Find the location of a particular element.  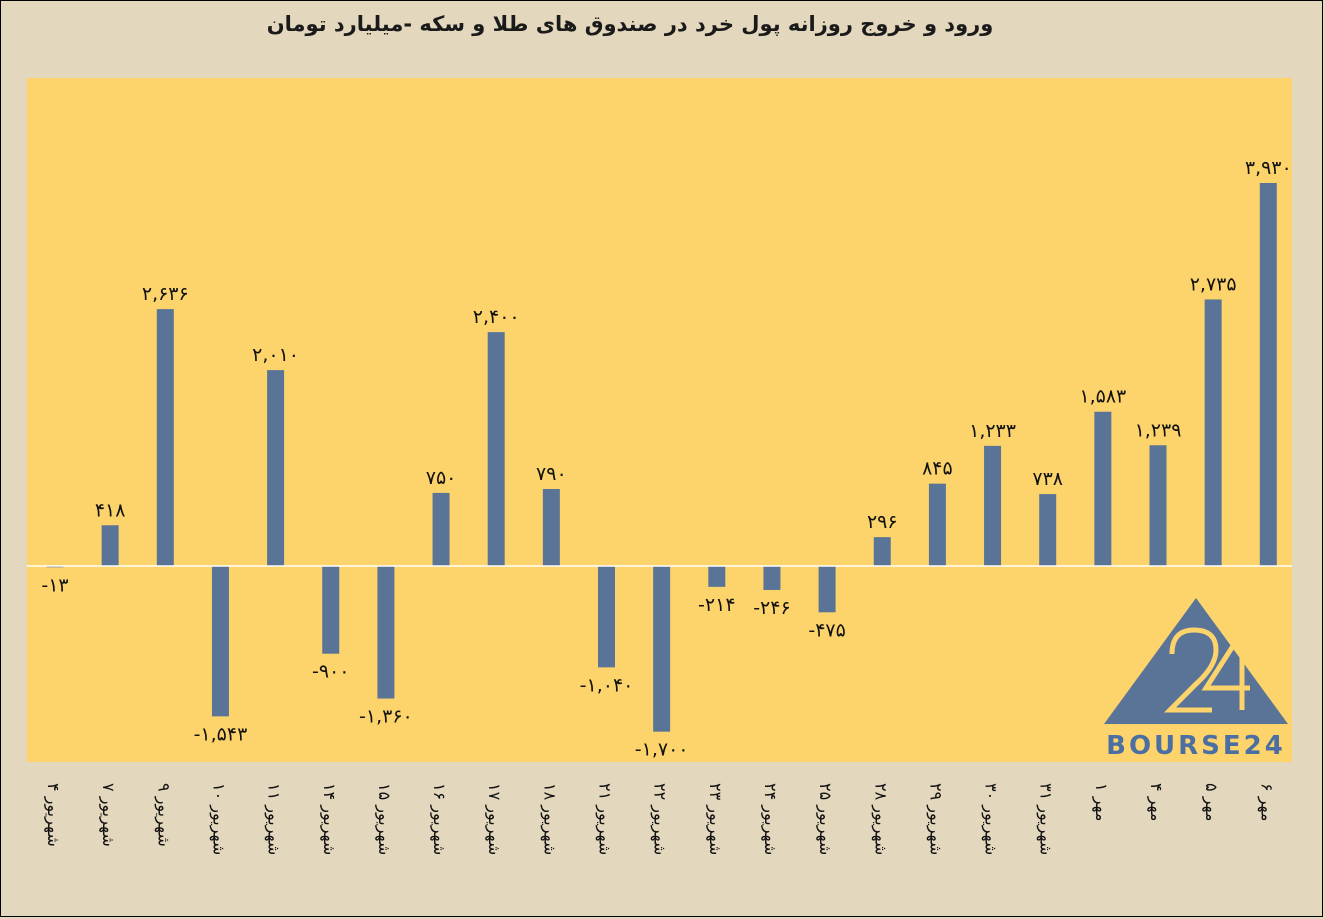

x-tick-label: ۱۱ شهریور is located at coordinates (274, 819).